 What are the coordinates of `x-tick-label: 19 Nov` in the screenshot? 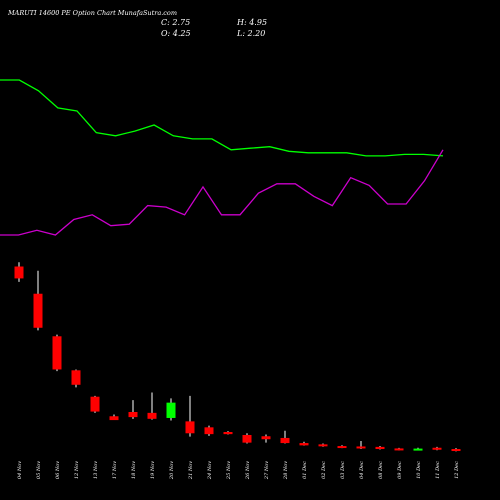 It's located at (153, 470).